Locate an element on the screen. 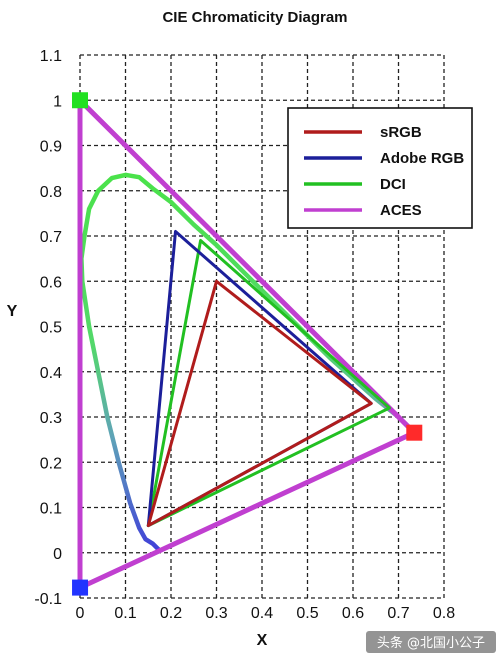 This screenshot has width=500, height=659. y-tick-label: 0.9 is located at coordinates (51, 147).